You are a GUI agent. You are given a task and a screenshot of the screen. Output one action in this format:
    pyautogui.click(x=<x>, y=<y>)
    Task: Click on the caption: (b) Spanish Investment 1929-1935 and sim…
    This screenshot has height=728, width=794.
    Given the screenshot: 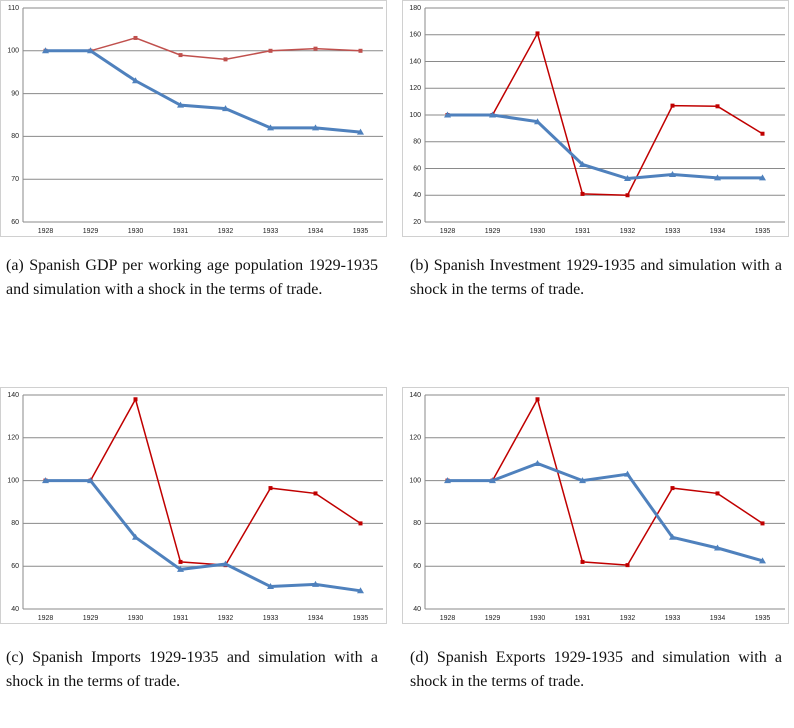 What is the action you would take?
    pyautogui.click(x=596, y=277)
    